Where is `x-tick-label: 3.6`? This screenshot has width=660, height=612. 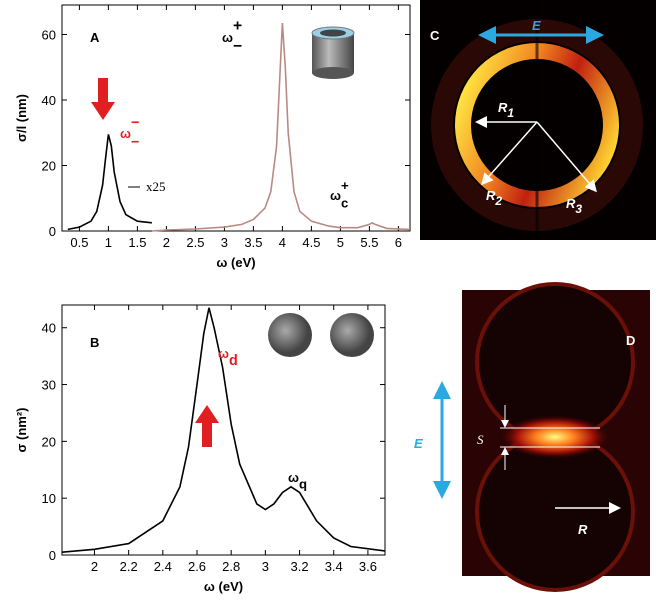
x-tick-label: 3.6 is located at coordinates (368, 566).